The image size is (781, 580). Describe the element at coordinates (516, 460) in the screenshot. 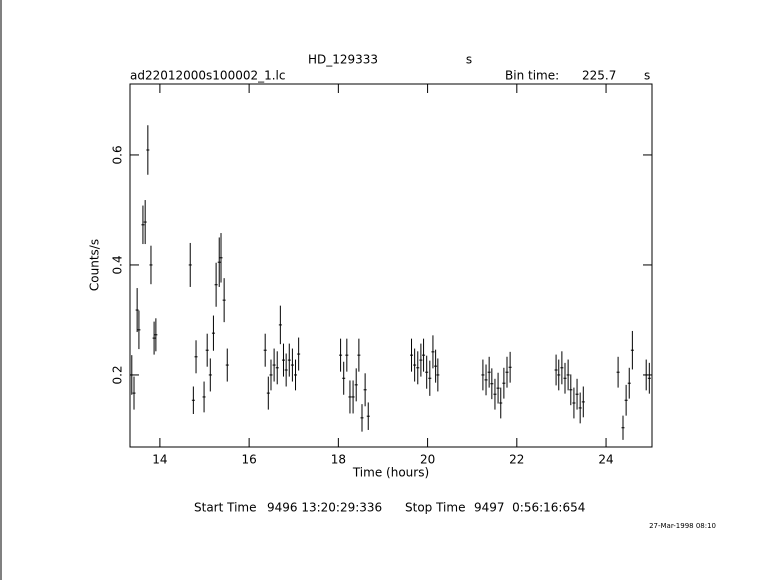

I see `x-tick-label: 22` at that location.